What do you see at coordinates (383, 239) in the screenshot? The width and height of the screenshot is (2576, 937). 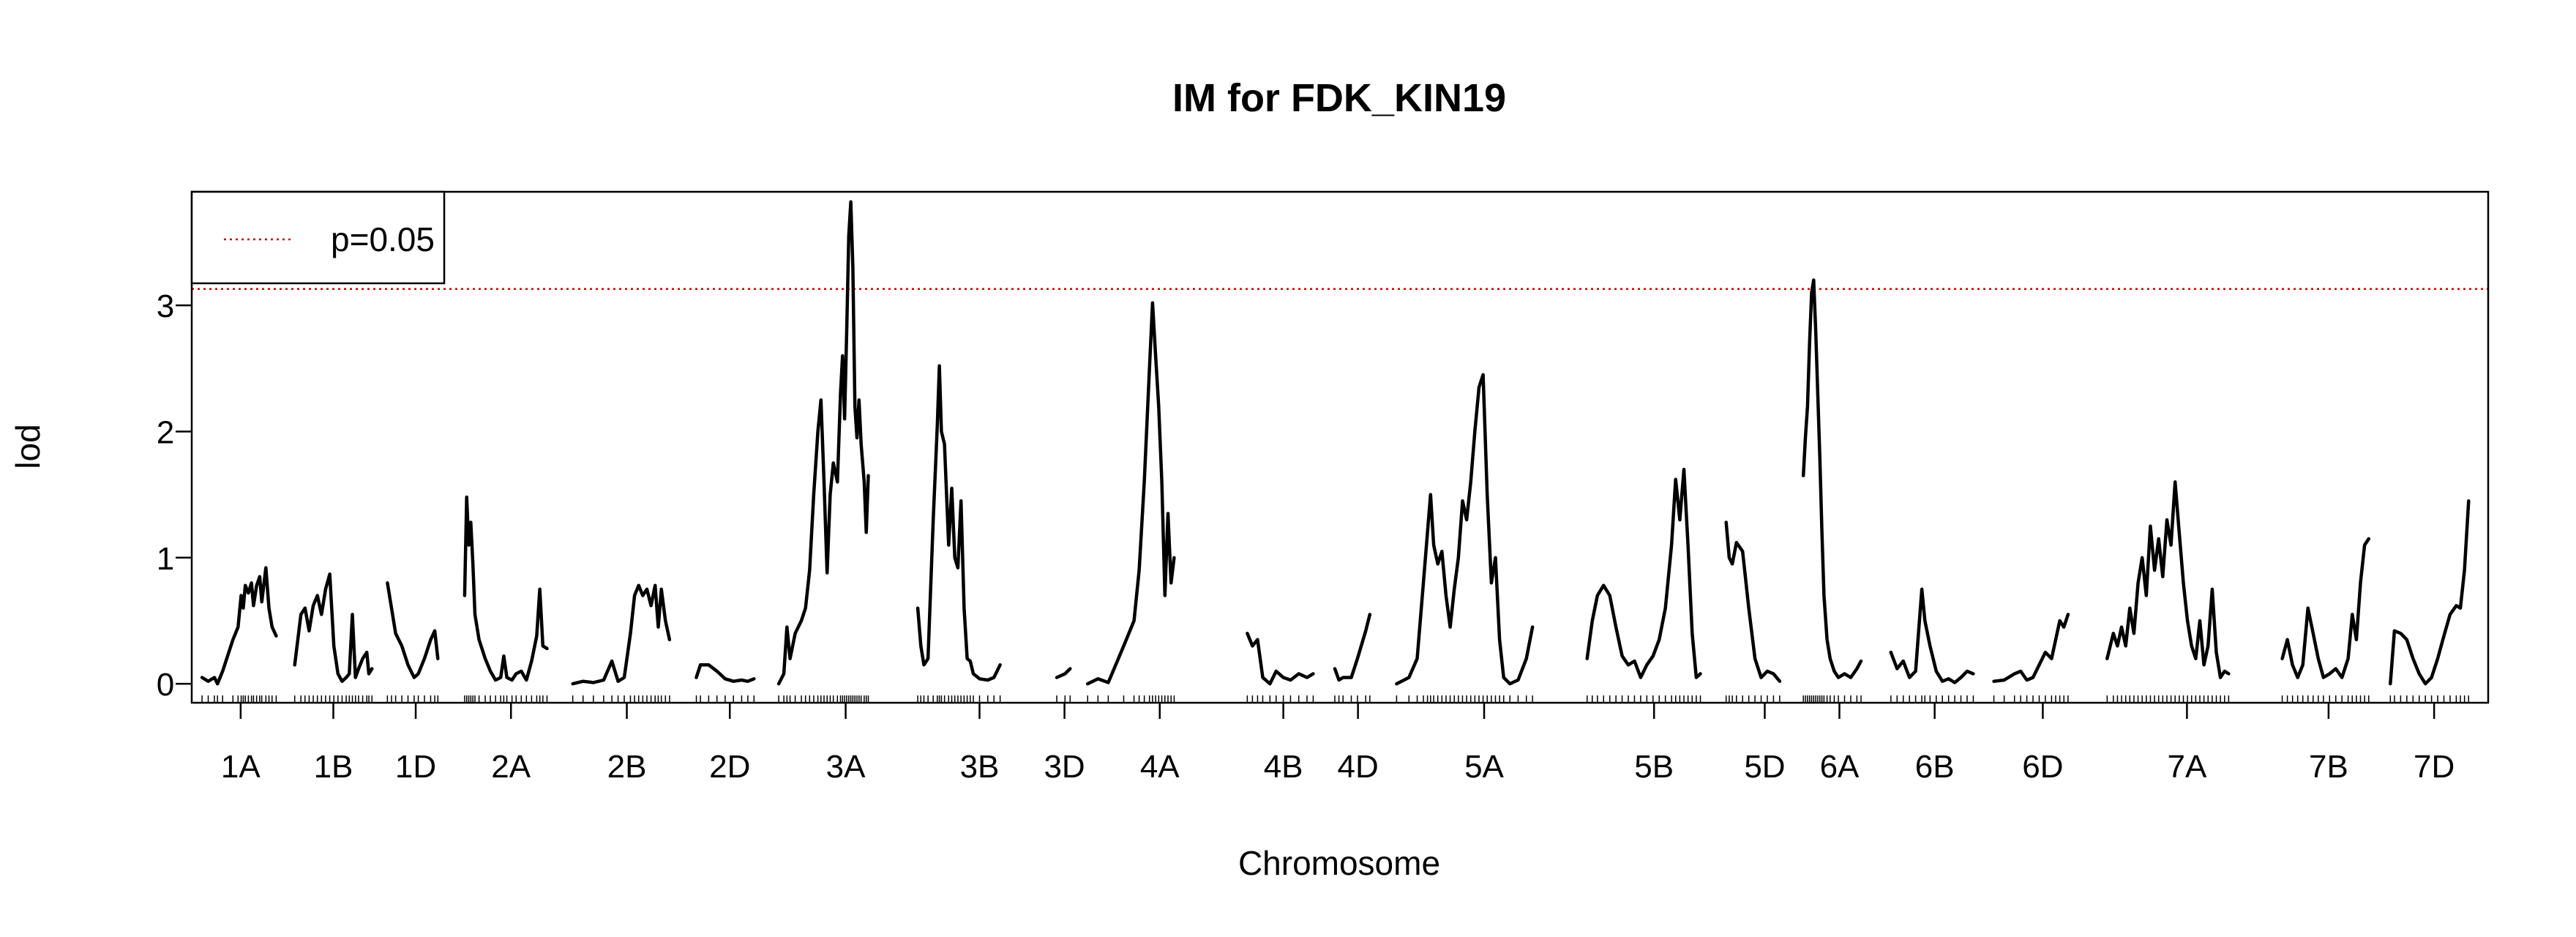 I see `legend-label-p005: p=0.05` at bounding box center [383, 239].